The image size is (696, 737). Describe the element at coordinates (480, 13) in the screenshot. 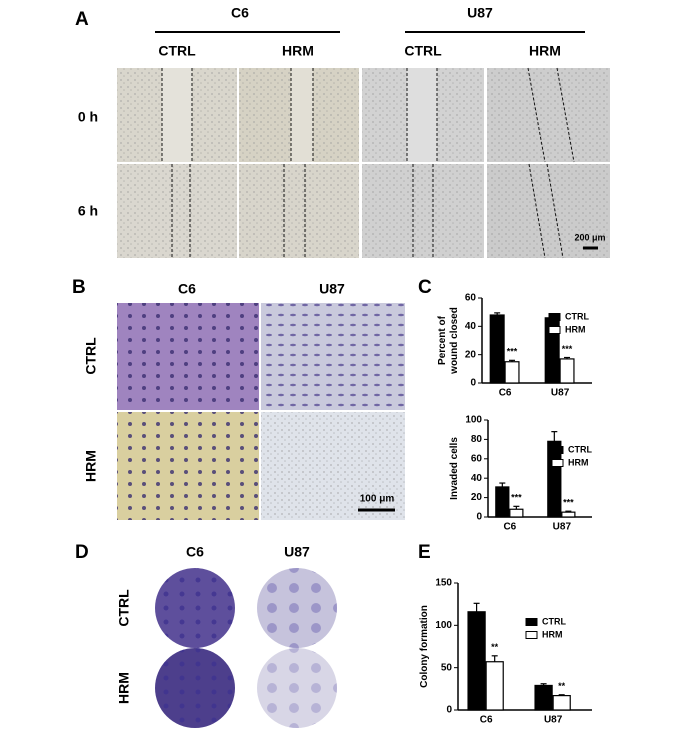

I see `group-label: U87` at that location.